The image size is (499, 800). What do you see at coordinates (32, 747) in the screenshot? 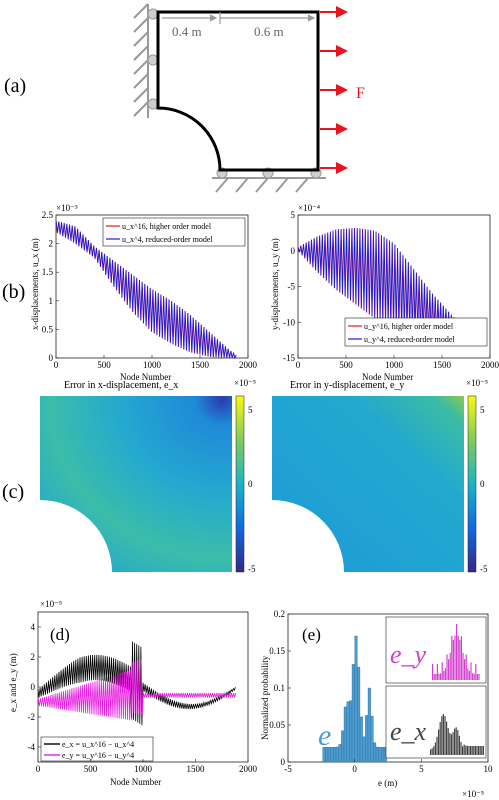
I see `d-ytick-label: -4` at bounding box center [32, 747].